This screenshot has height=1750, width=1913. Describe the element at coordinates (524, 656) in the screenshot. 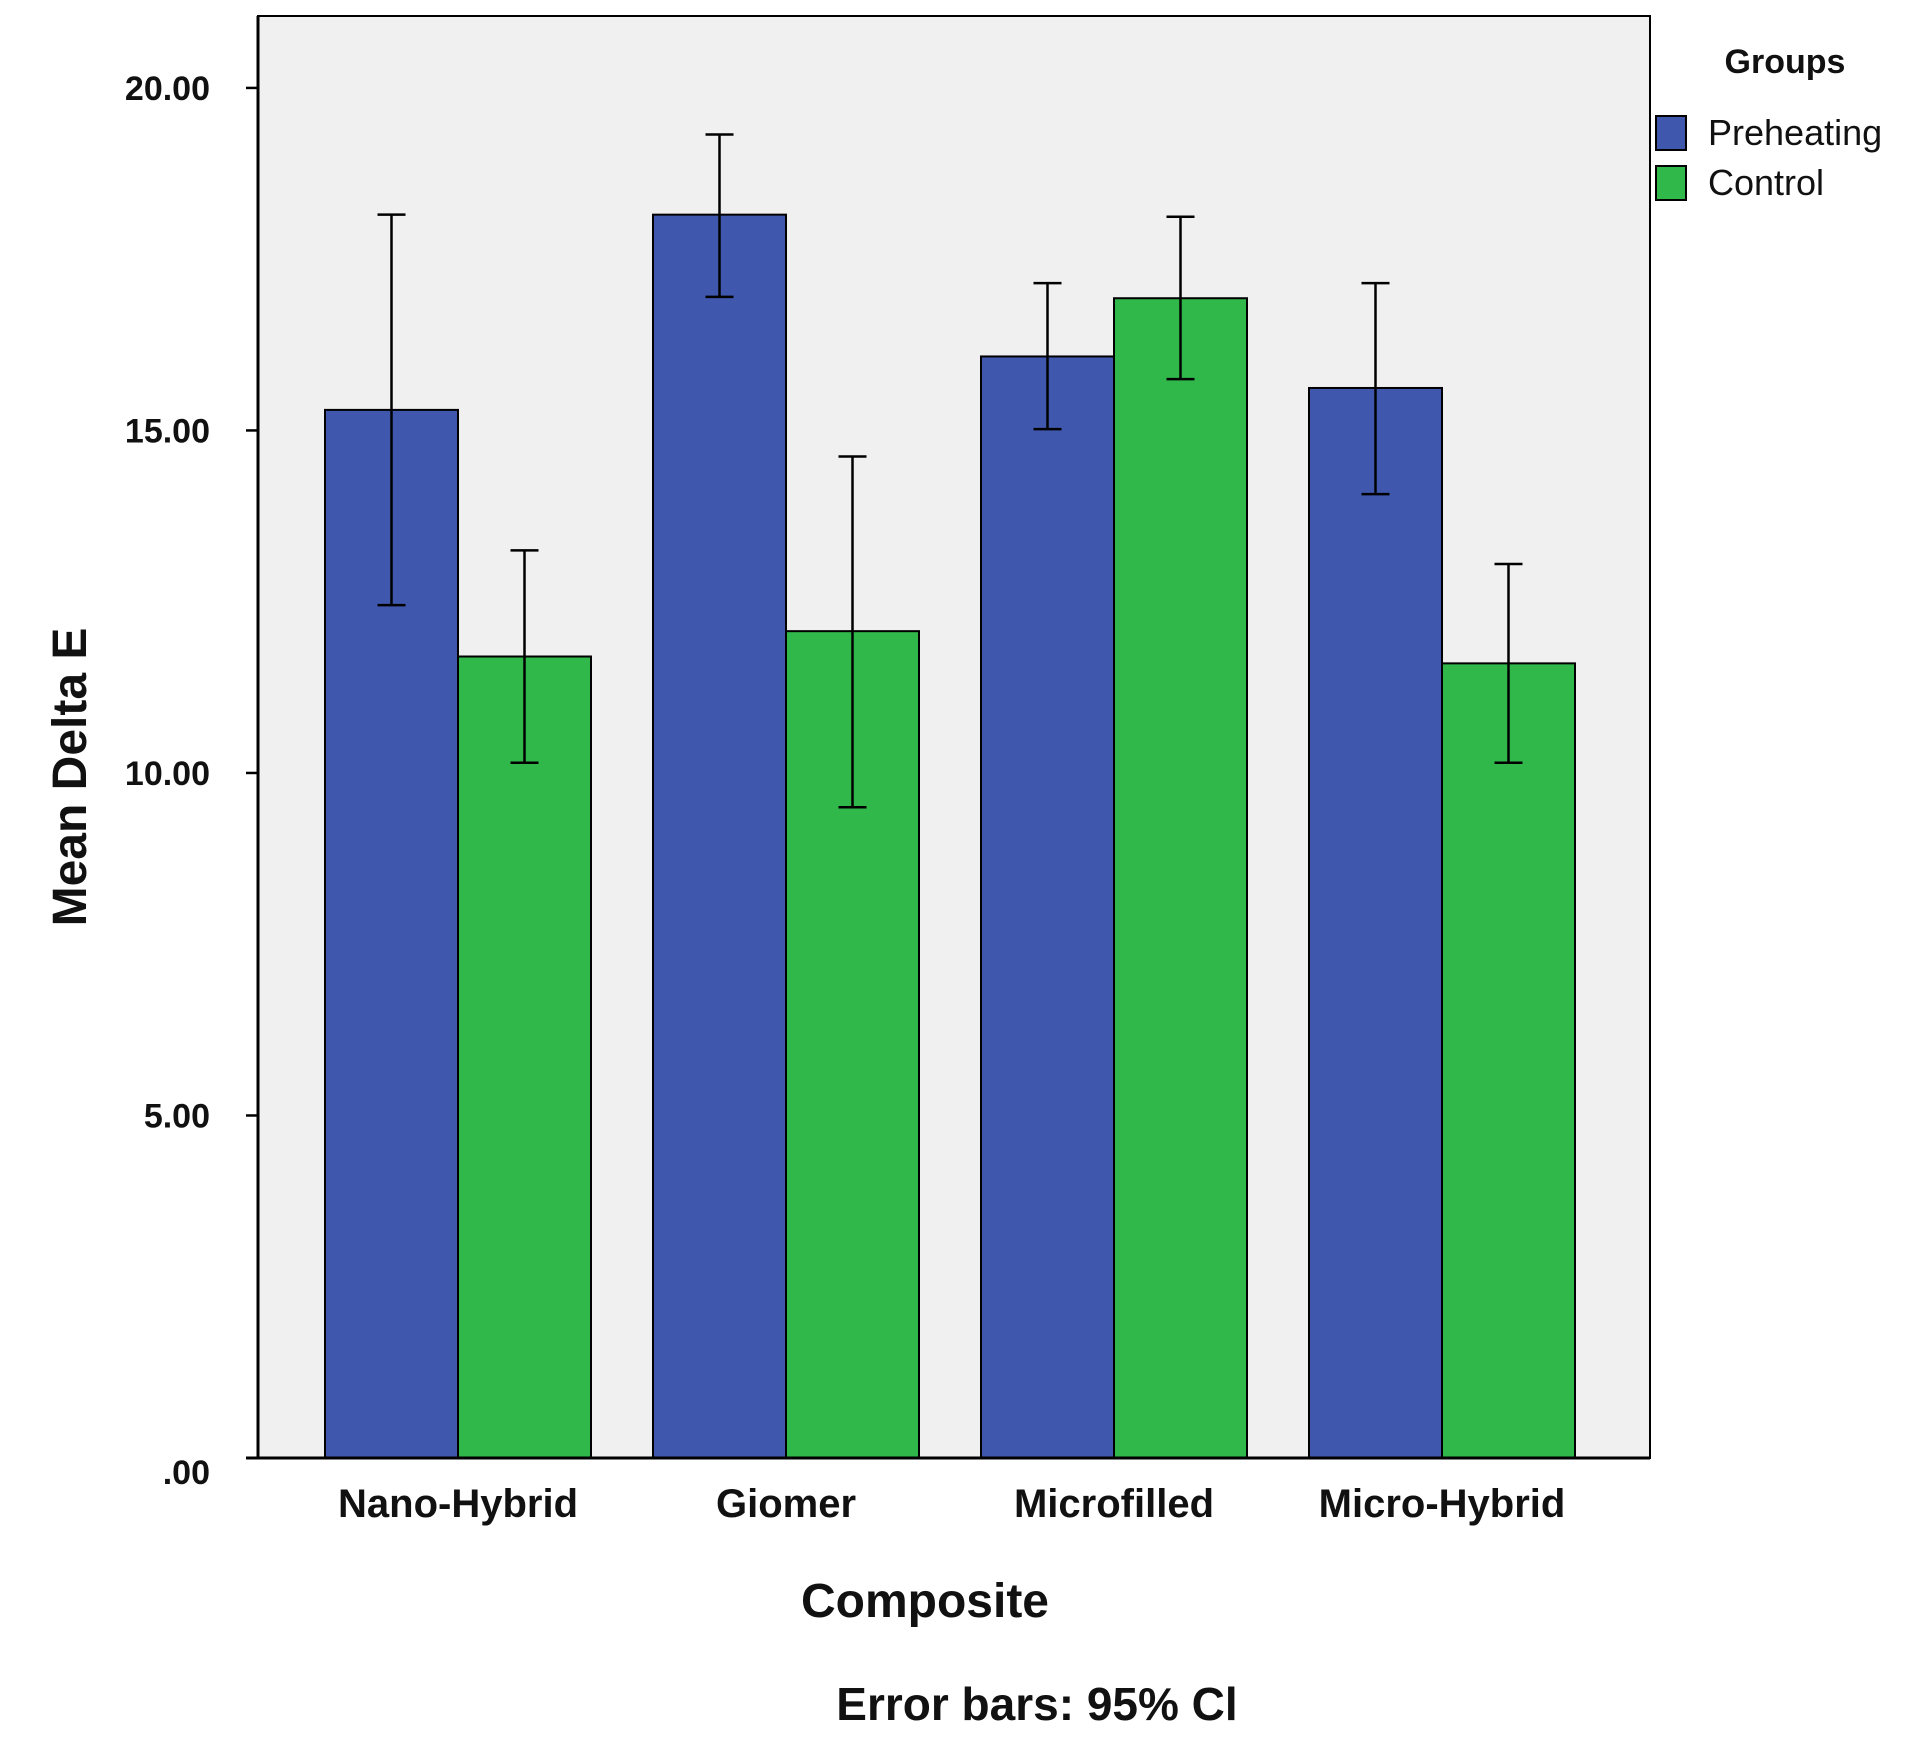

I see `error-bar-control-nano-hybrid` at that location.